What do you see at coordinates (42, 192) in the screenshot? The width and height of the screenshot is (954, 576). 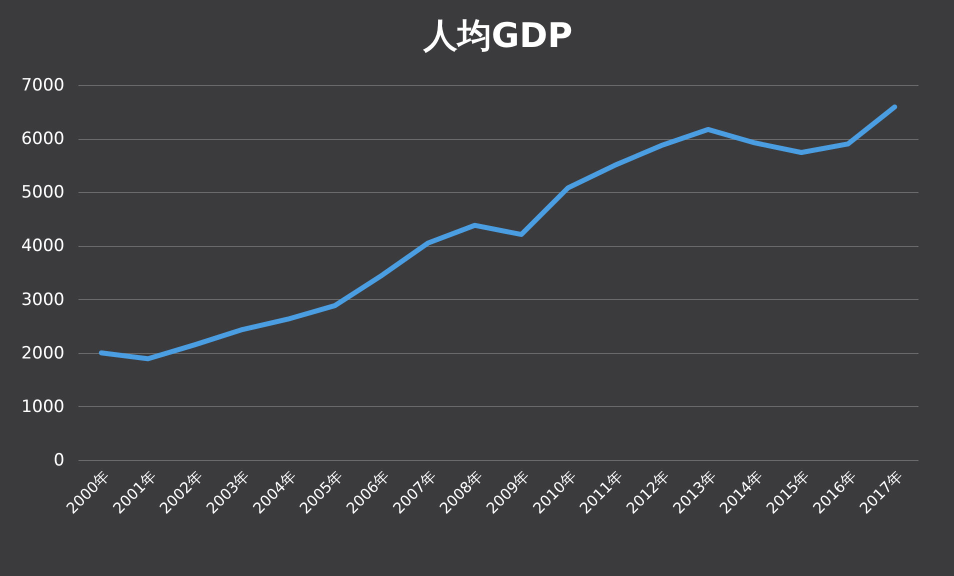 I see `y-tick-label: 5000` at bounding box center [42, 192].